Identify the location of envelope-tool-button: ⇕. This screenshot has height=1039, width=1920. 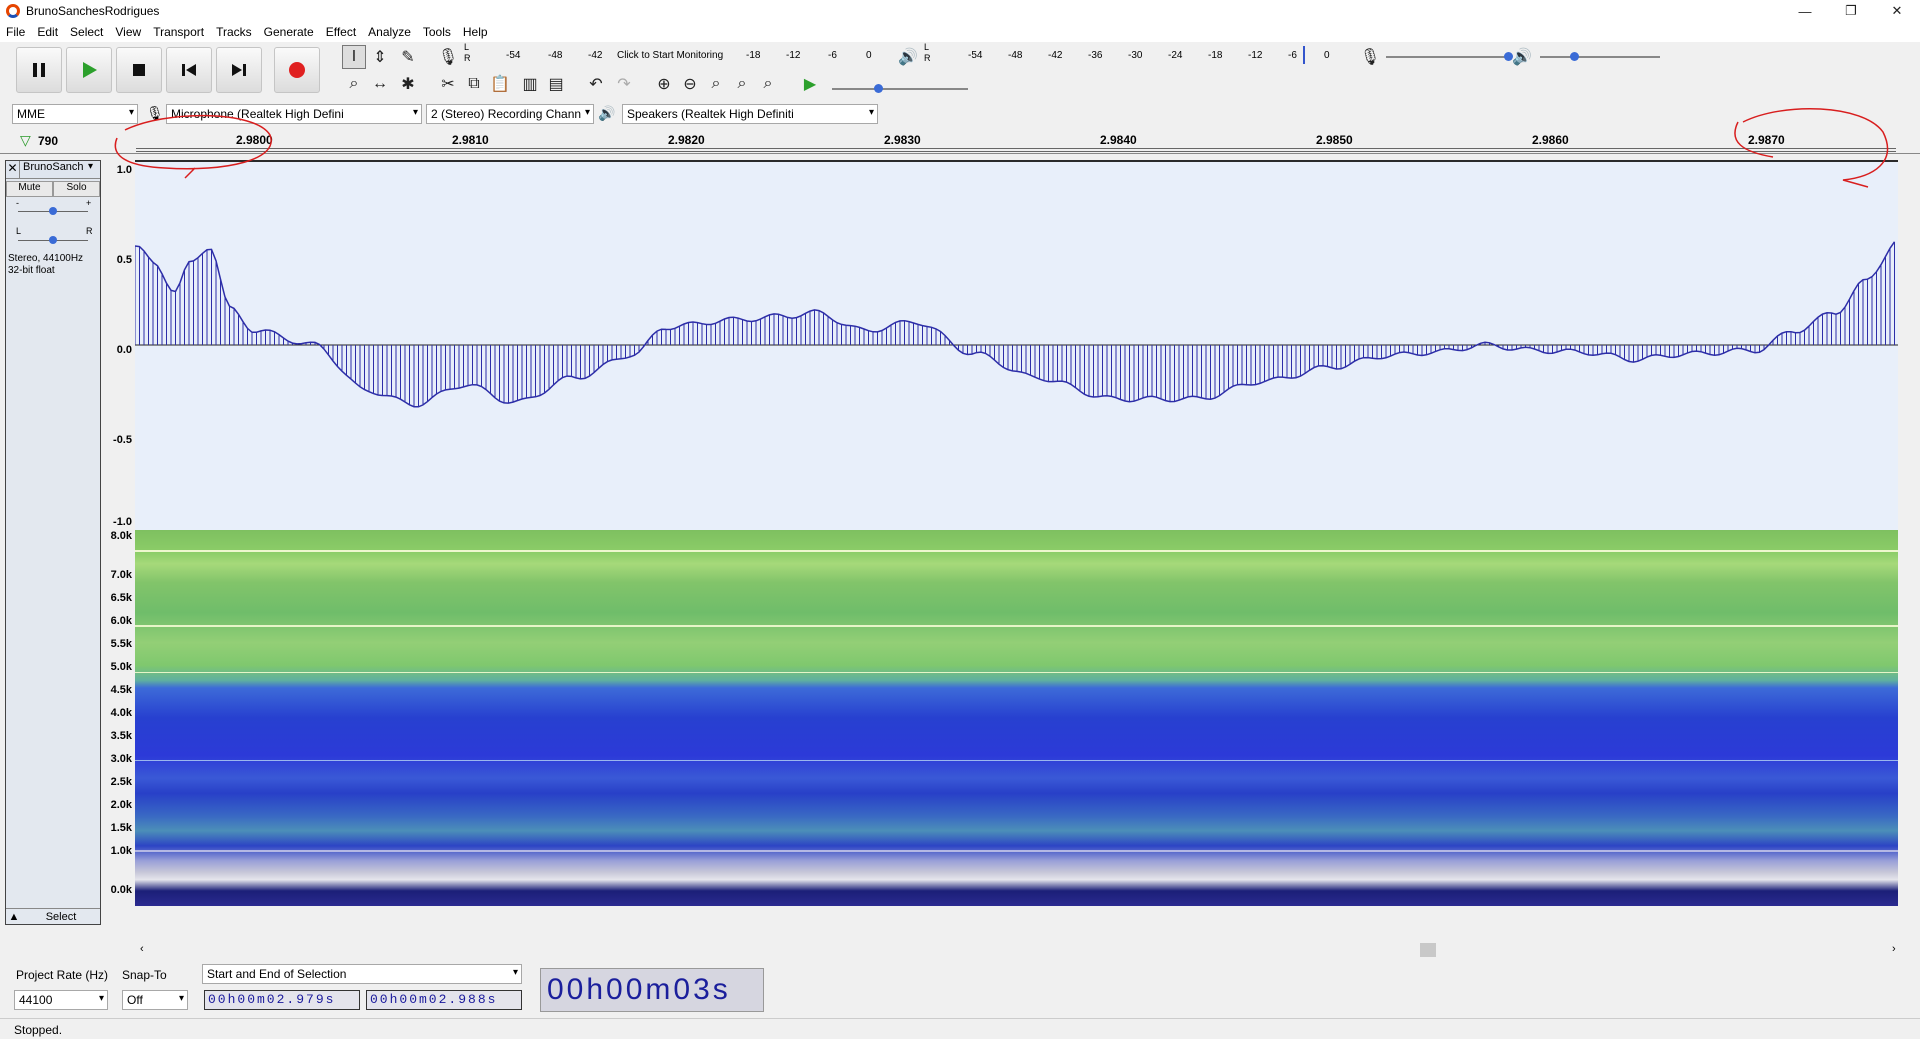
(380, 57).